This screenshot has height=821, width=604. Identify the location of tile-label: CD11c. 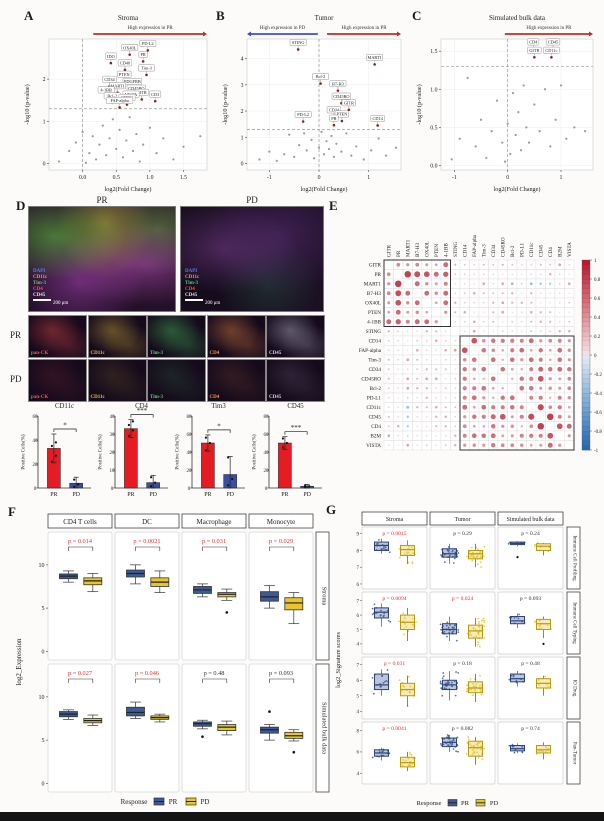
(97, 353).